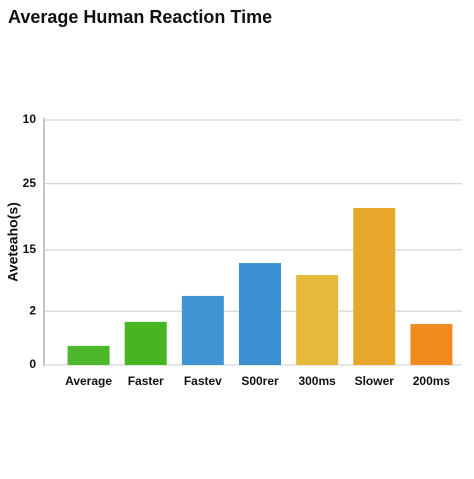  I want to click on chart-title: Average Human Reaction Time, so click(140, 17).